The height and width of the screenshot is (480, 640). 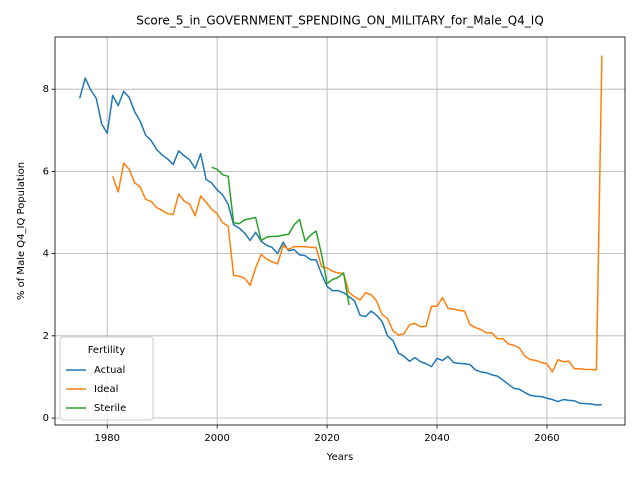 I want to click on y-axis-label: % of Male Q4_IQ Population, so click(x=21, y=231).